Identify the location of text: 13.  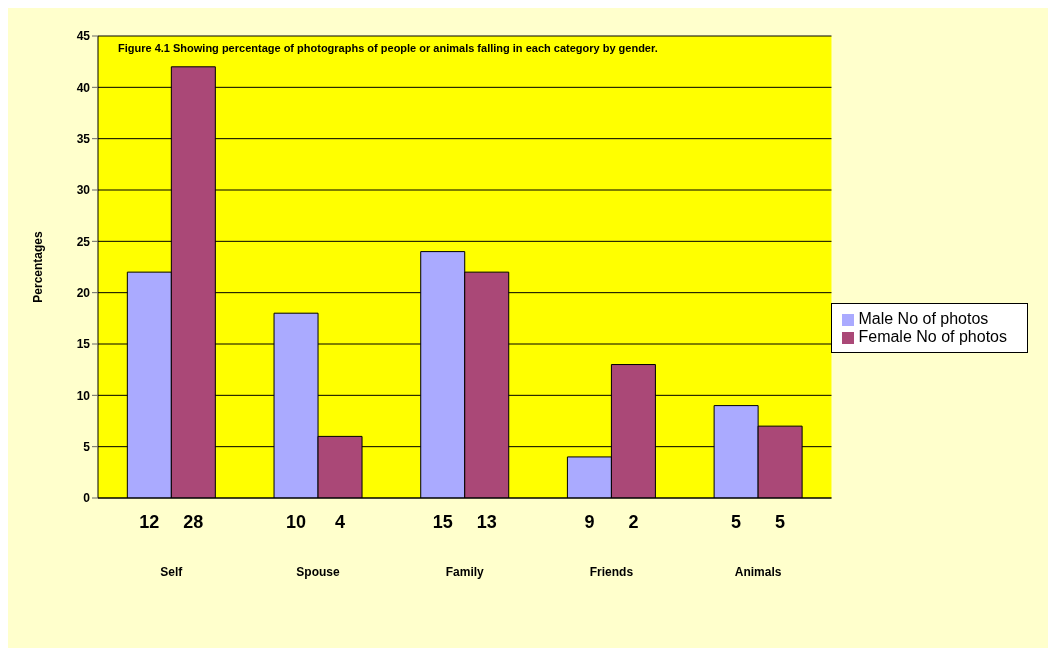
(486, 522).